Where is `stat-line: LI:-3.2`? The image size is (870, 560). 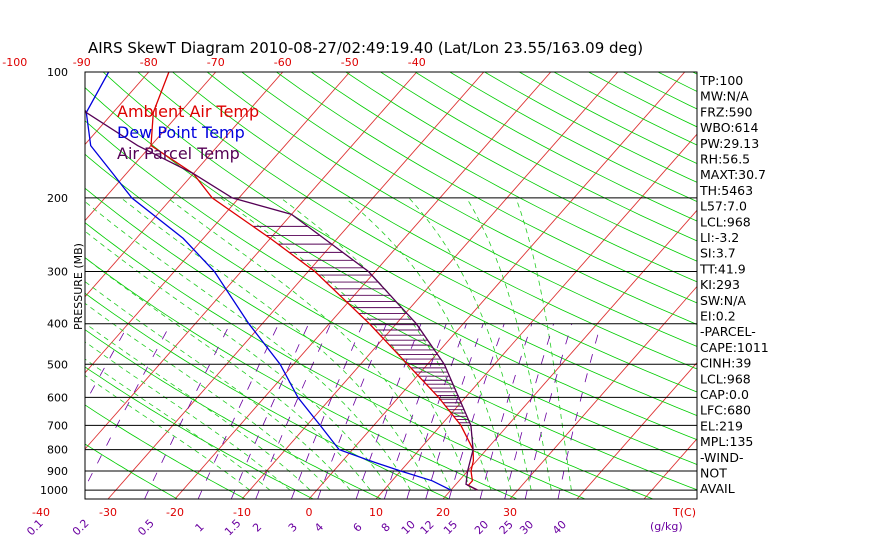 stat-line: LI:-3.2 is located at coordinates (719, 237).